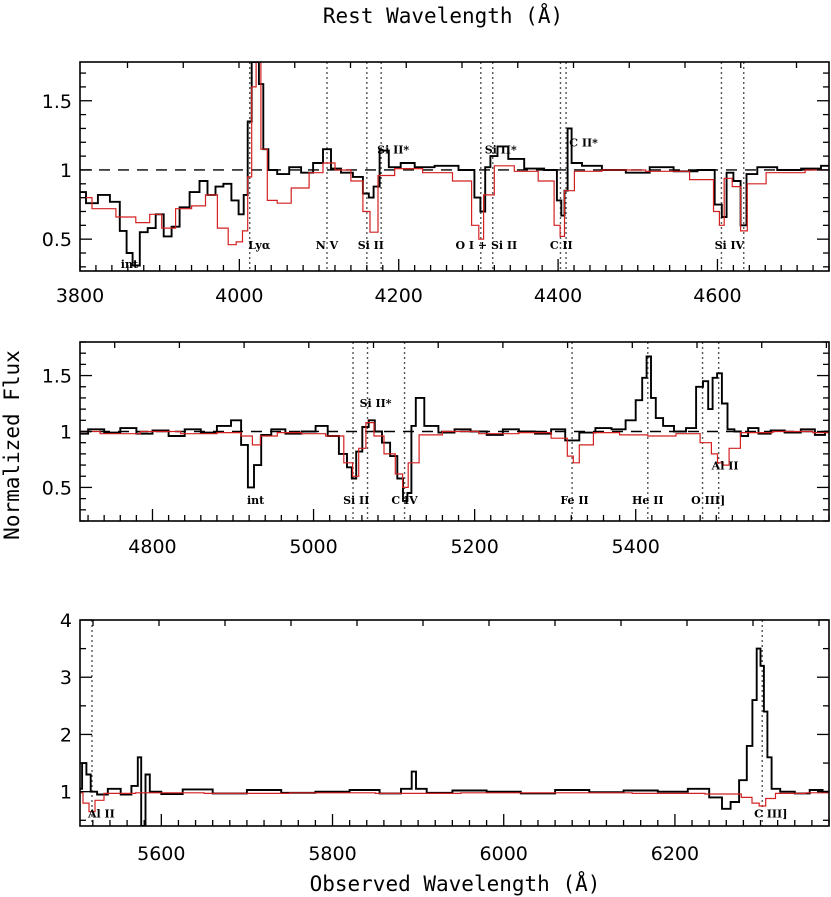  I want to click on y-tick-label: 3, so click(66, 678).